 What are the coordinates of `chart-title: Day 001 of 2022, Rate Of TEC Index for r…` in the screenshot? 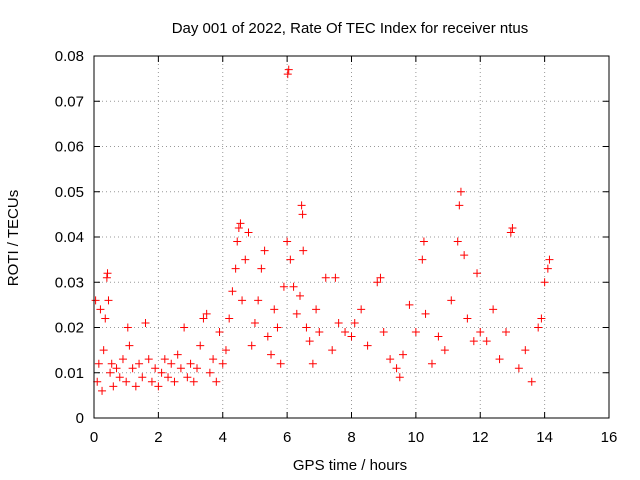 It's located at (350, 28).